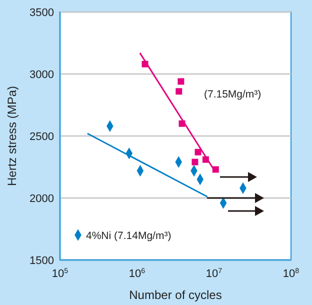 This screenshot has width=312, height=305. Describe the element at coordinates (175, 295) in the screenshot. I see `x-axis-title: Number of cycles` at that location.